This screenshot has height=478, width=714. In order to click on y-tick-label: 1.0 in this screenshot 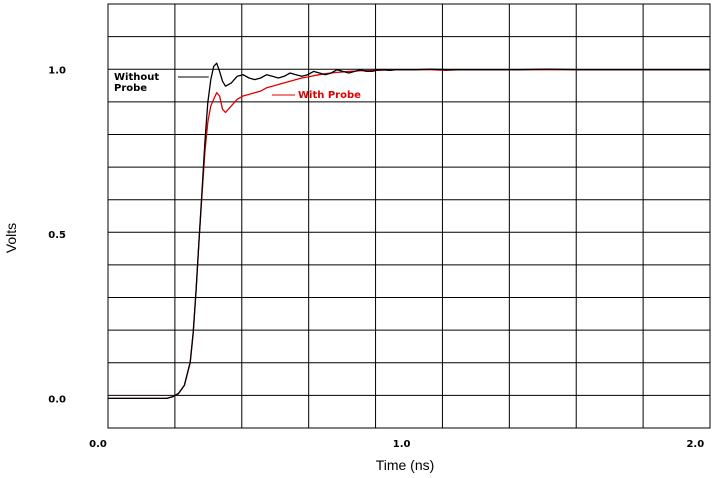, I will do `click(57, 71)`.